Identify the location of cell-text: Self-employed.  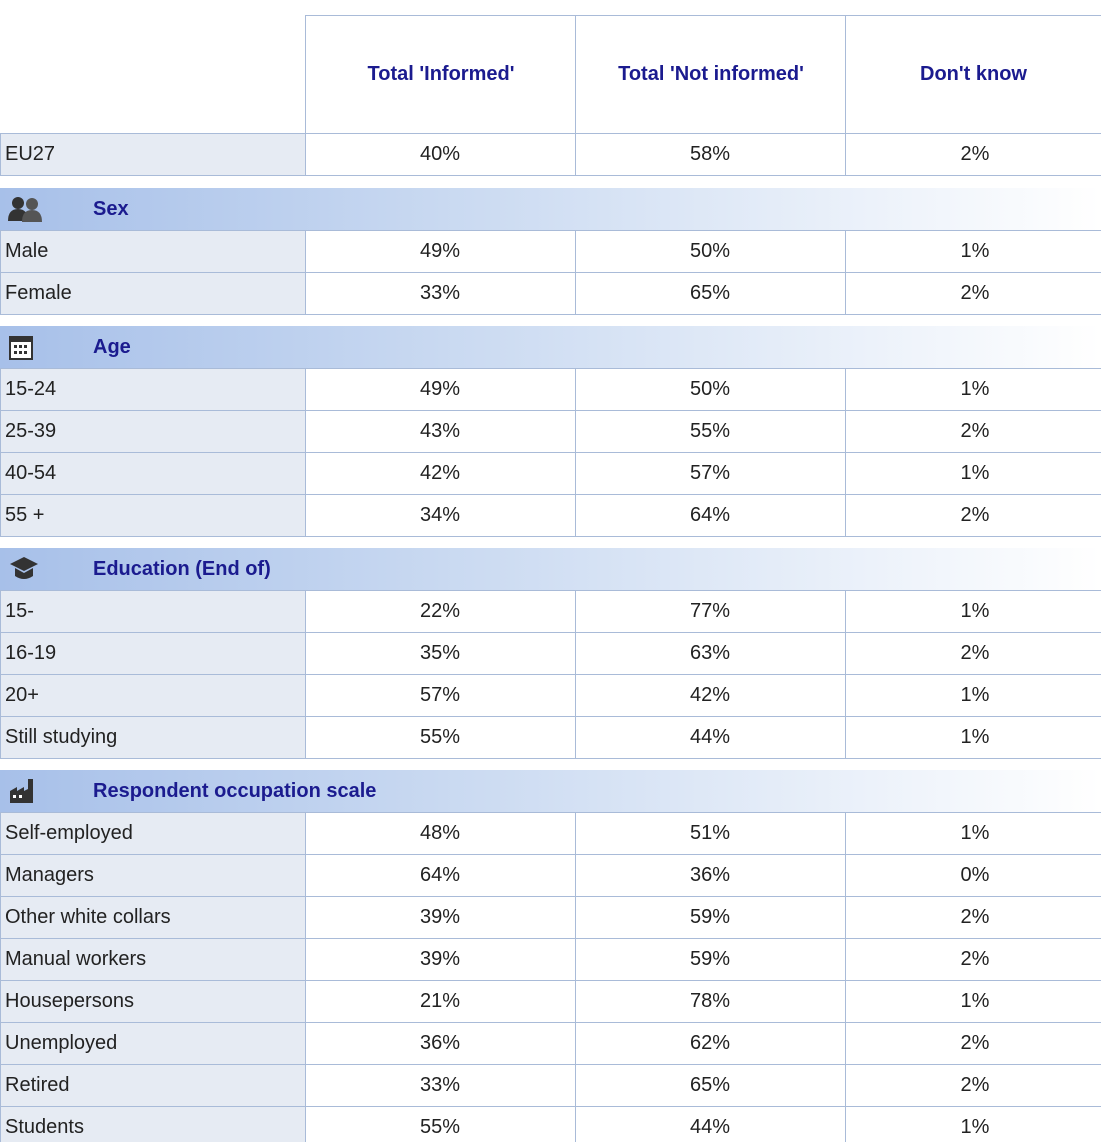
(69, 833).